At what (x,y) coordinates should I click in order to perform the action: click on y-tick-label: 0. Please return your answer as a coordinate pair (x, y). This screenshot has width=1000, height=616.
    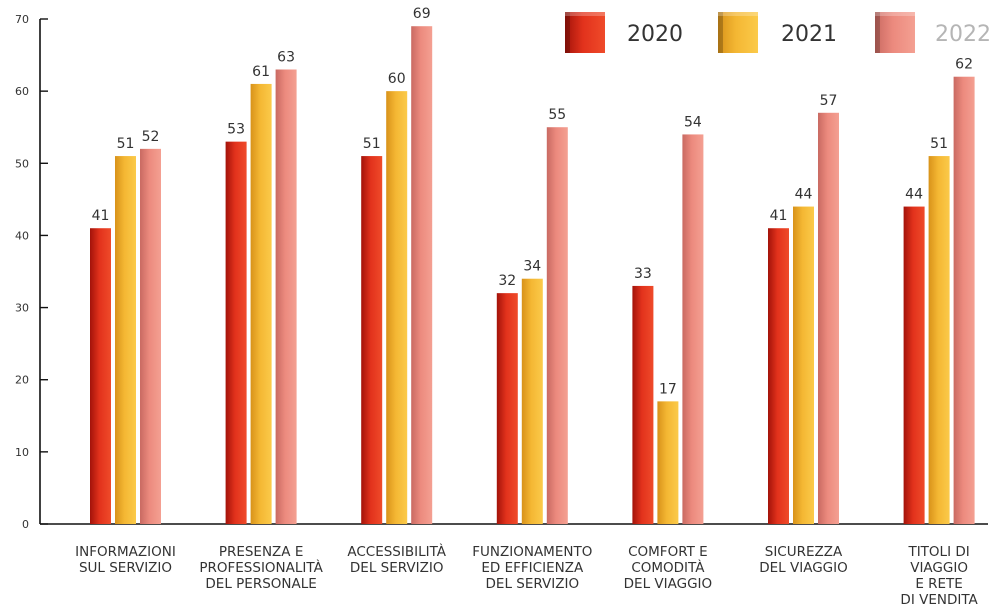
    Looking at the image, I should click on (25, 524).